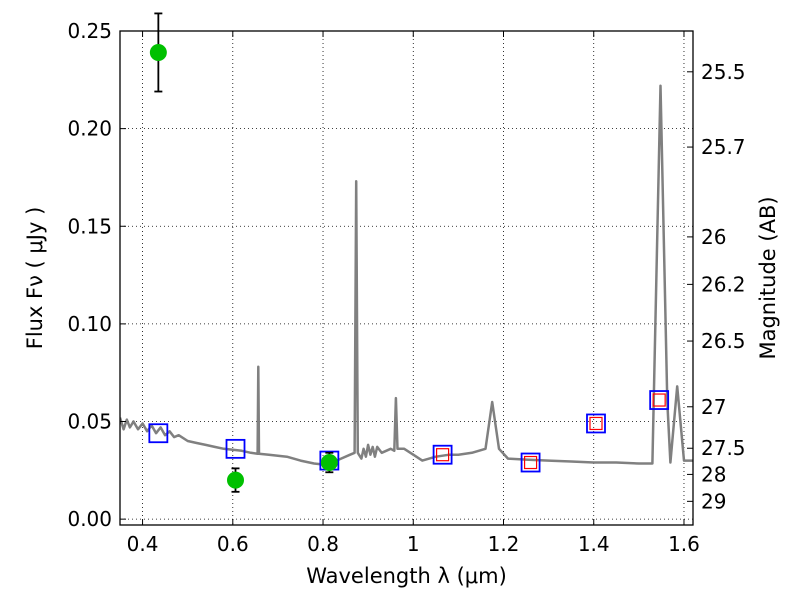 This screenshot has height=600, width=800. Describe the element at coordinates (723, 341) in the screenshot. I see `mag-tick-label: 26.5` at that location.